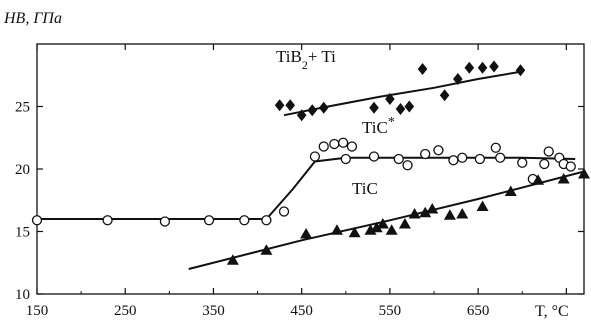 This screenshot has height=322, width=591. Describe the element at coordinates (22, 233) in the screenshot. I see `y-tick-label: 15` at that location.